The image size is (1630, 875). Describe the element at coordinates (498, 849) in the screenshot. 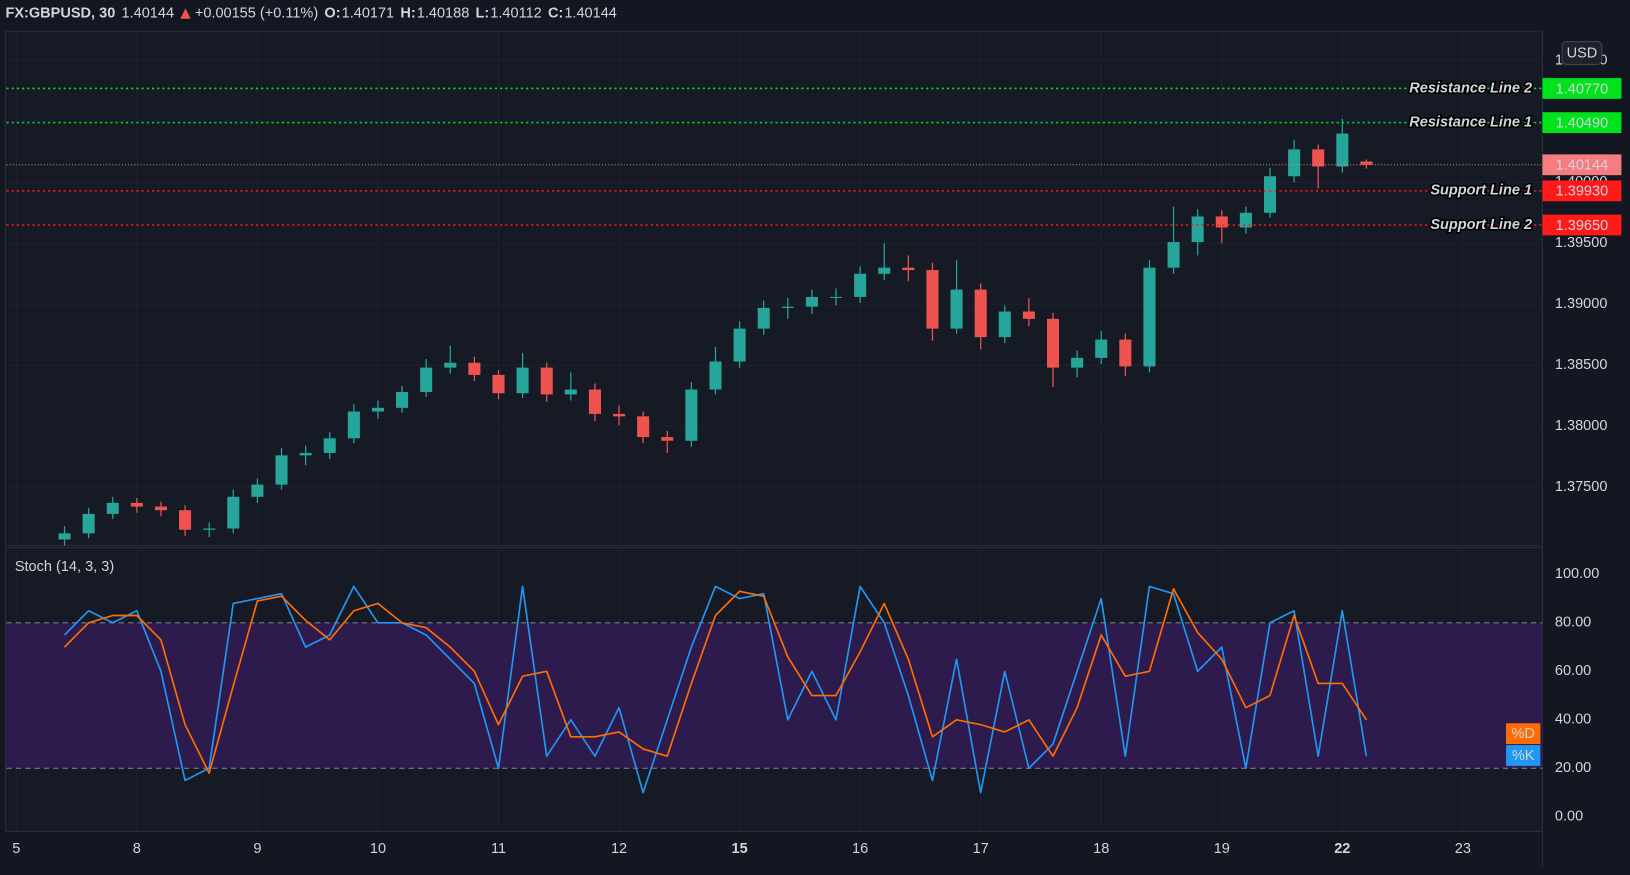

I see `x-tick-label: 11` at that location.